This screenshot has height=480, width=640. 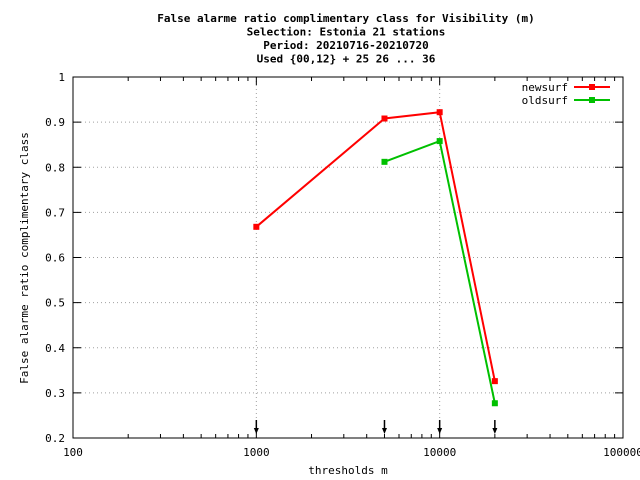 I want to click on legend-label: oldsurf, so click(x=545, y=100).